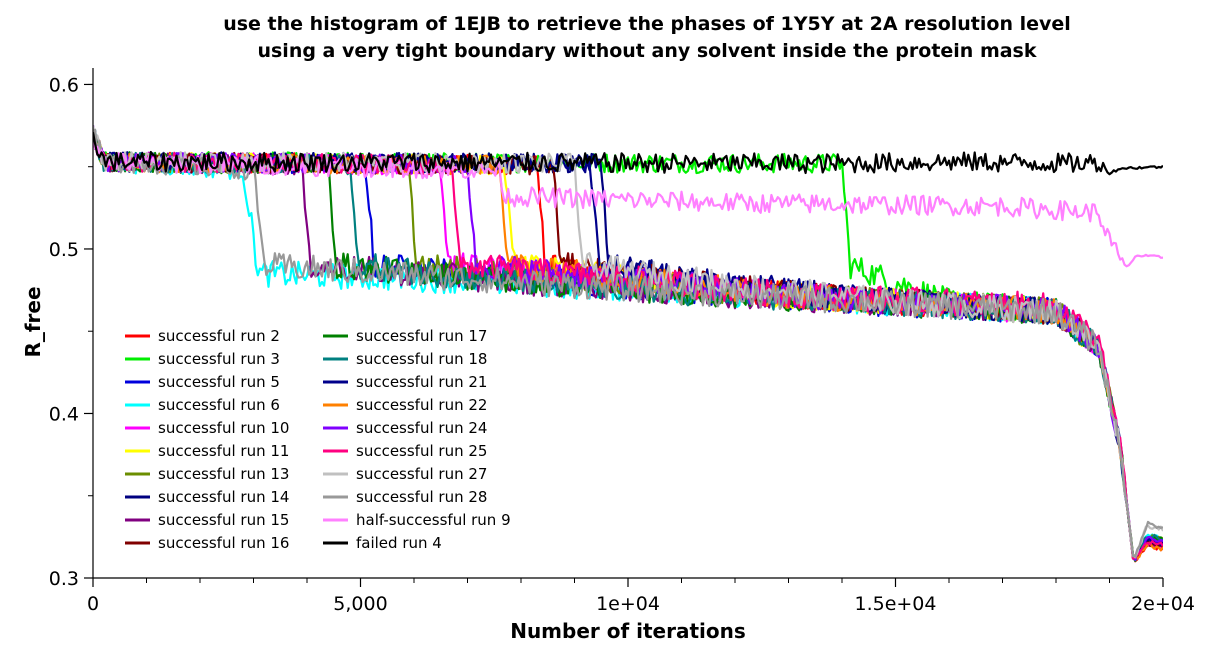 The image size is (1215, 655). I want to click on legend-label: successful run 22, so click(421, 405).